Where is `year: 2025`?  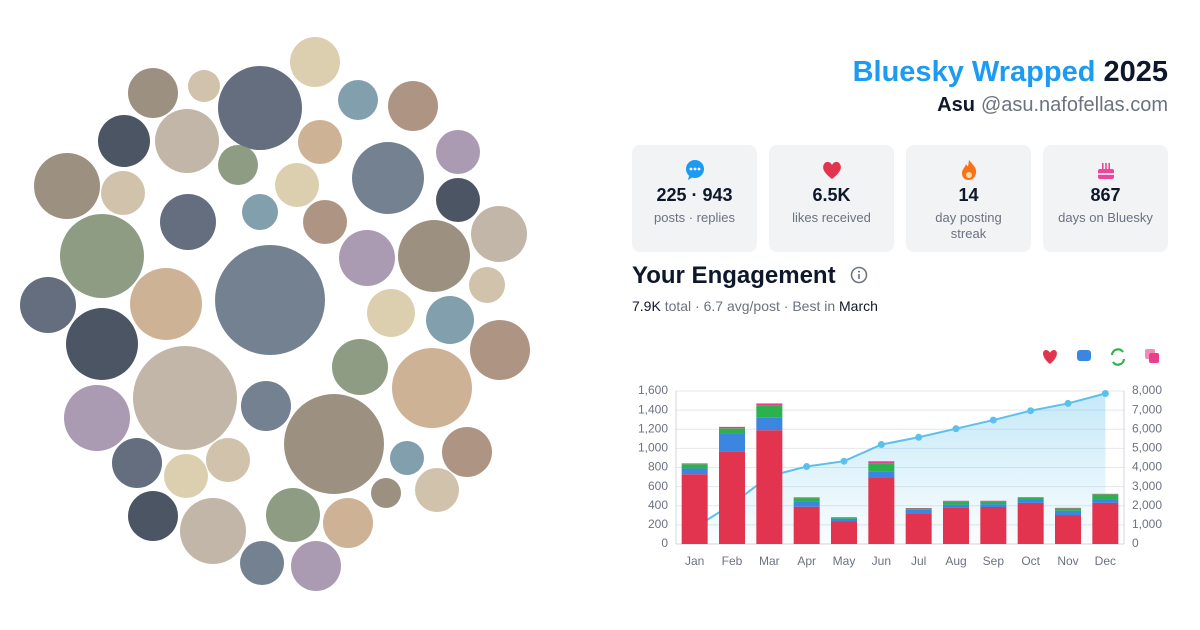
year: 2025 is located at coordinates (1135, 72).